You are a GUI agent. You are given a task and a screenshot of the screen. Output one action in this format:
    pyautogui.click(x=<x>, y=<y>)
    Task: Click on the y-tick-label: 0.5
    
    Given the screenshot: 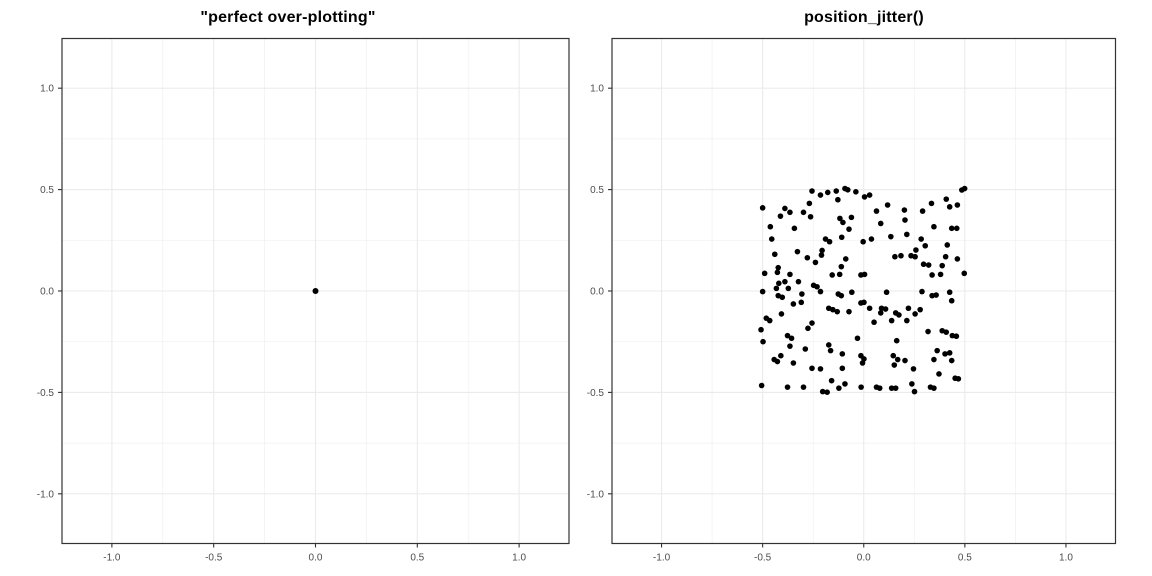 What is the action you would take?
    pyautogui.click(x=47, y=190)
    